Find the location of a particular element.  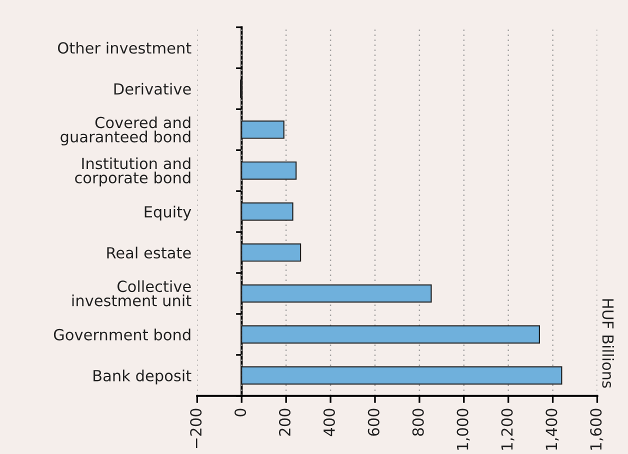

x-tick-label: 400 is located at coordinates (329, 422).